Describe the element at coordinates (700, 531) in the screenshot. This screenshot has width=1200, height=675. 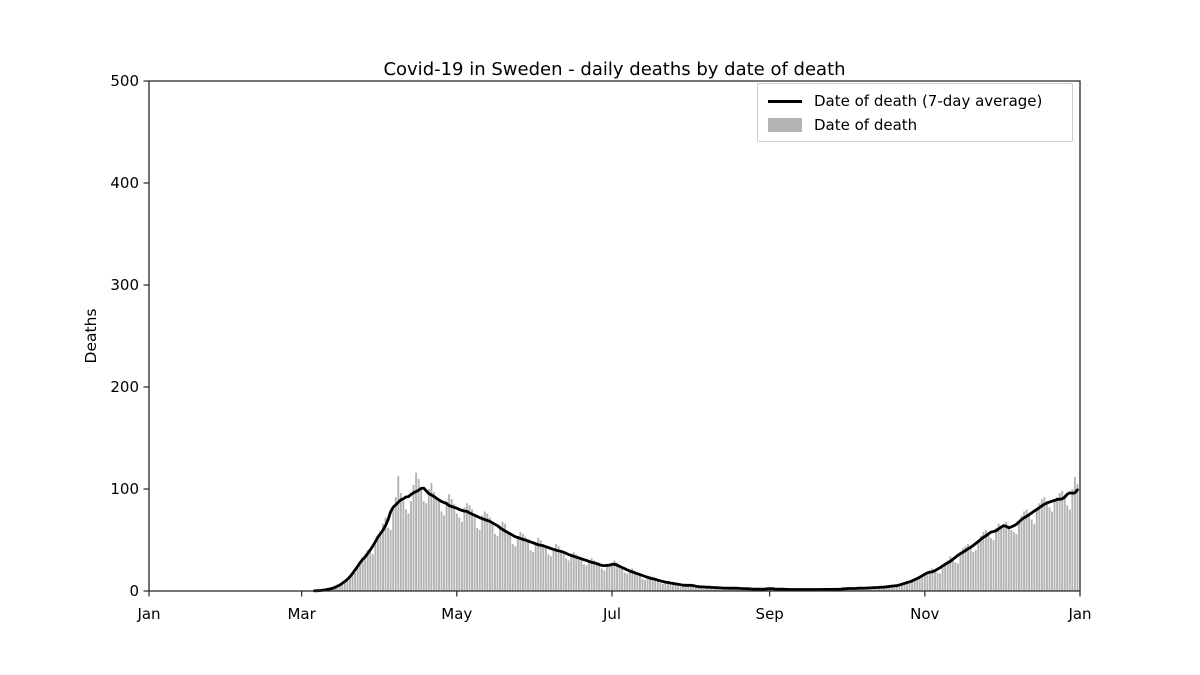
I see `daily-deaths-bars` at that location.